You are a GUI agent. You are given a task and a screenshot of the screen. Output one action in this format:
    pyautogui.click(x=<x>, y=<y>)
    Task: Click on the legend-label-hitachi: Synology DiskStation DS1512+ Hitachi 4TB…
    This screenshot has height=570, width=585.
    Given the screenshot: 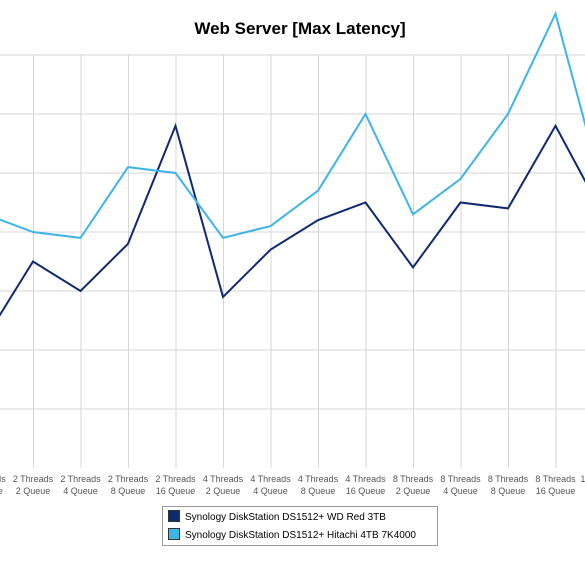 What is the action you would take?
    pyautogui.click(x=300, y=535)
    